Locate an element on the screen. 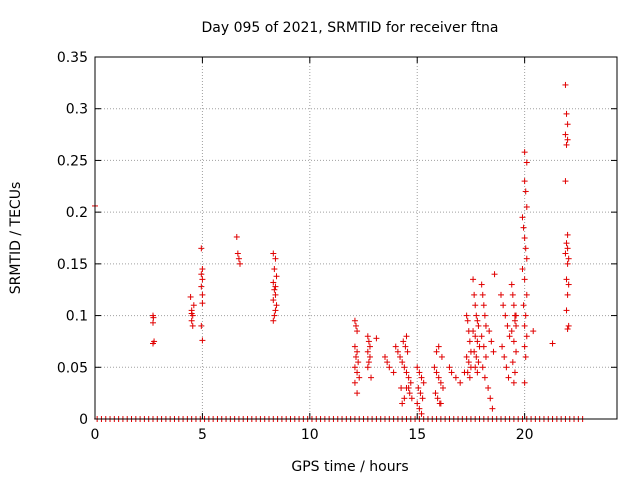 Image resolution: width=640 pixels, height=480 pixels. y-tick-label: 0.3 is located at coordinates (77, 110).